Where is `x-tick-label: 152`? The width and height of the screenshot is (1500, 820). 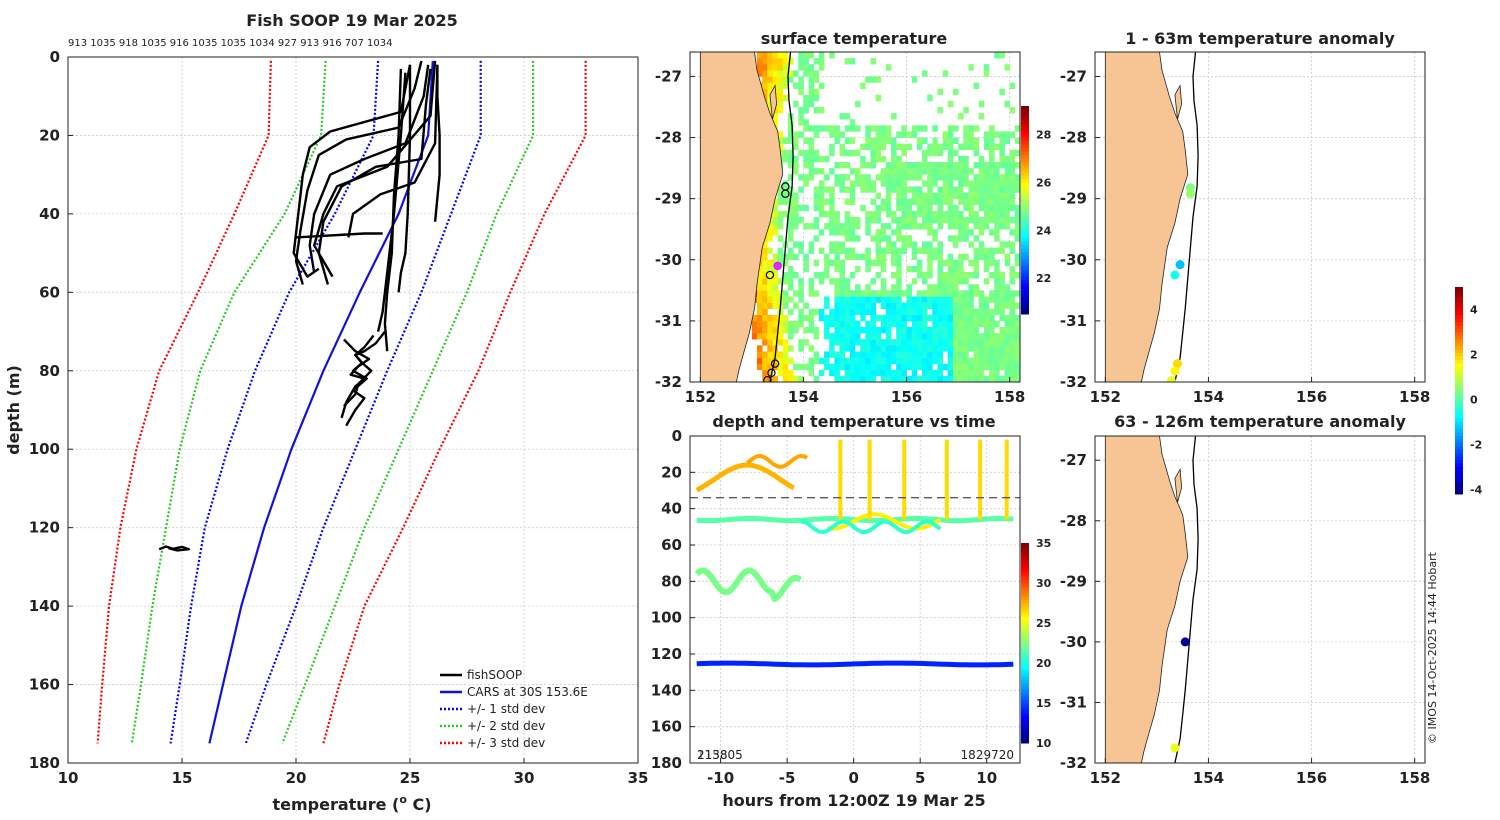 x-tick-label: 152 is located at coordinates (1105, 397).